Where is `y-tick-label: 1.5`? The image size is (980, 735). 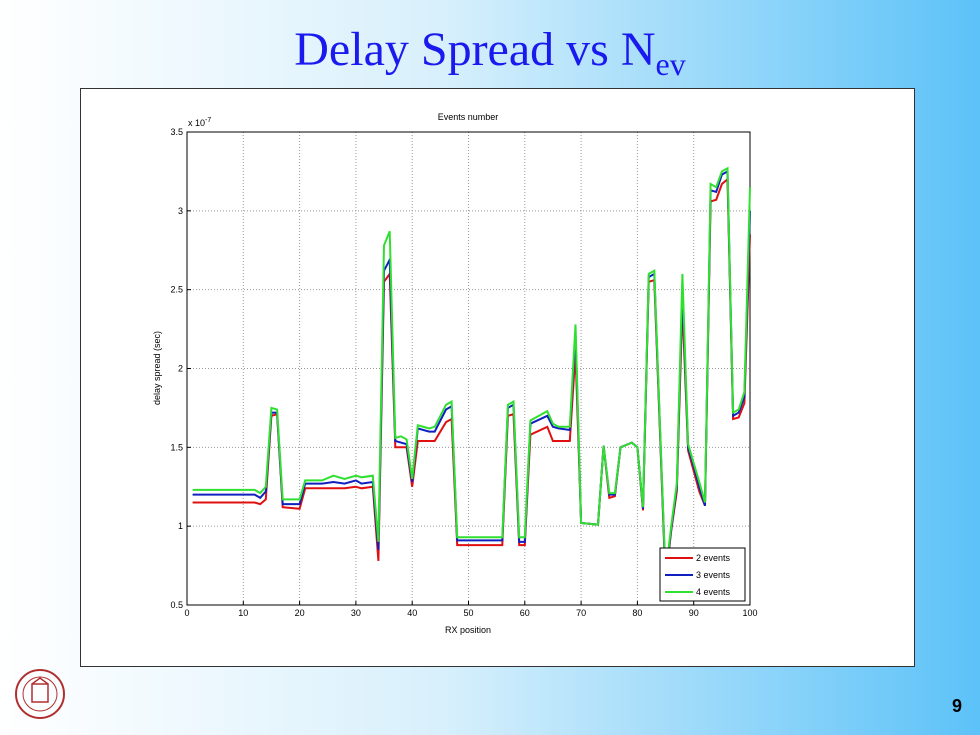 y-tick-label: 1.5 is located at coordinates (176, 447).